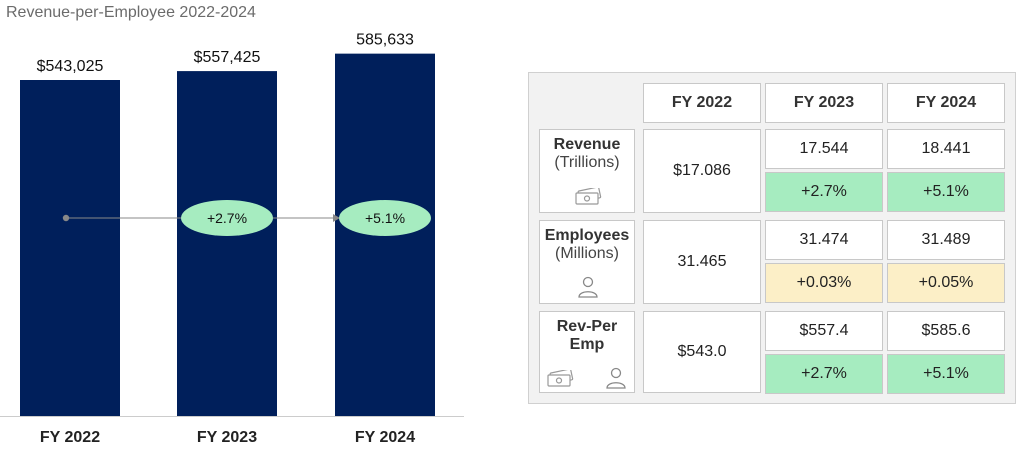 The height and width of the screenshot is (451, 1024). What do you see at coordinates (70, 248) in the screenshot?
I see `bar-fy-2022` at bounding box center [70, 248].